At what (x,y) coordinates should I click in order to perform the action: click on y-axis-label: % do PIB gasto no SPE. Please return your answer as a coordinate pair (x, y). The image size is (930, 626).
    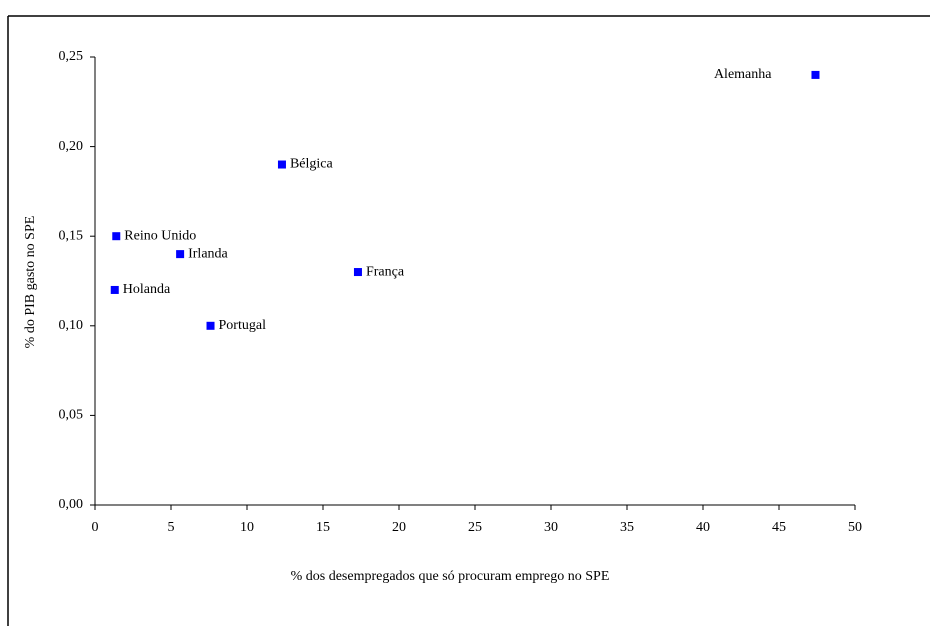
    Looking at the image, I should click on (30, 282).